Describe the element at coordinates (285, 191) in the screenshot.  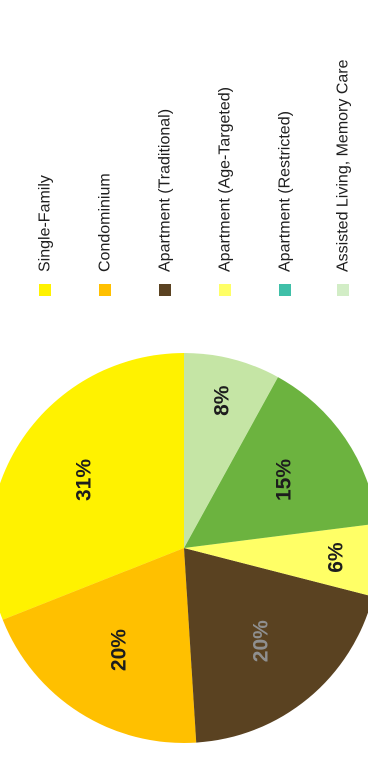
I see `legend-label-5: Apartment (Restricted)` at that location.